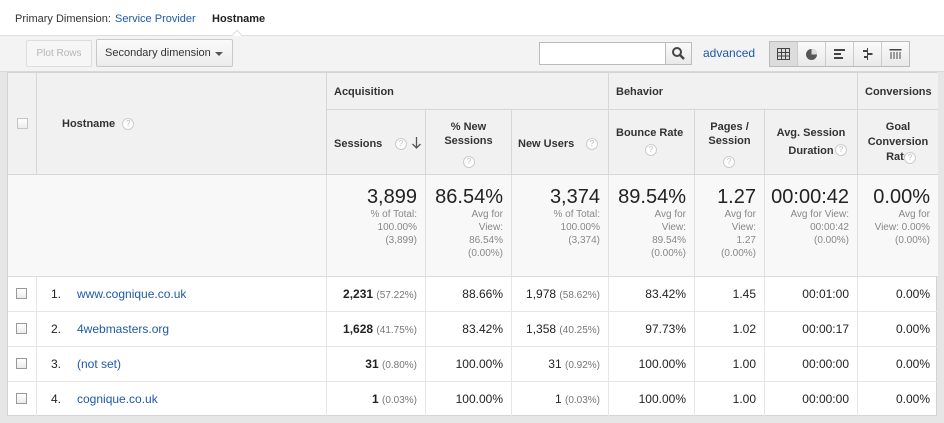 The width and height of the screenshot is (944, 423). I want to click on total-sessions-abs: (3,899), so click(401, 240).